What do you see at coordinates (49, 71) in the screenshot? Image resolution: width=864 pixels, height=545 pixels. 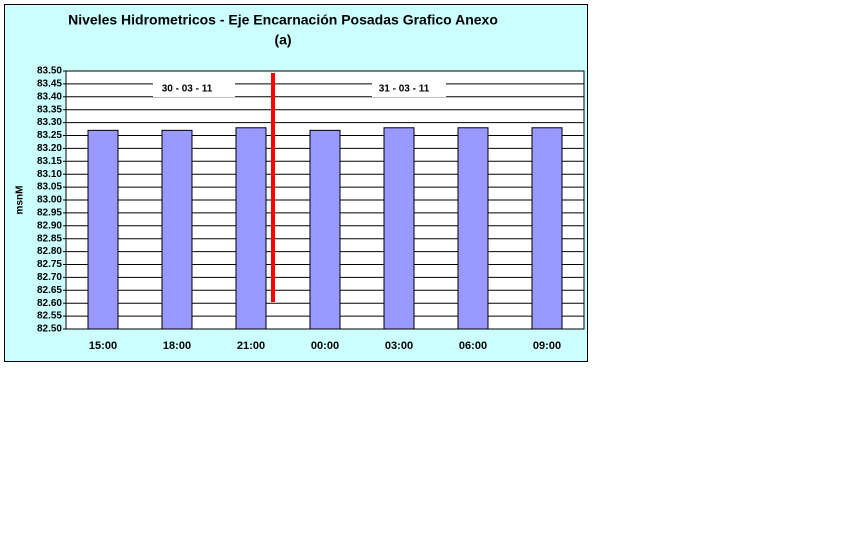 I see `y-tick-label: 83.50` at bounding box center [49, 71].